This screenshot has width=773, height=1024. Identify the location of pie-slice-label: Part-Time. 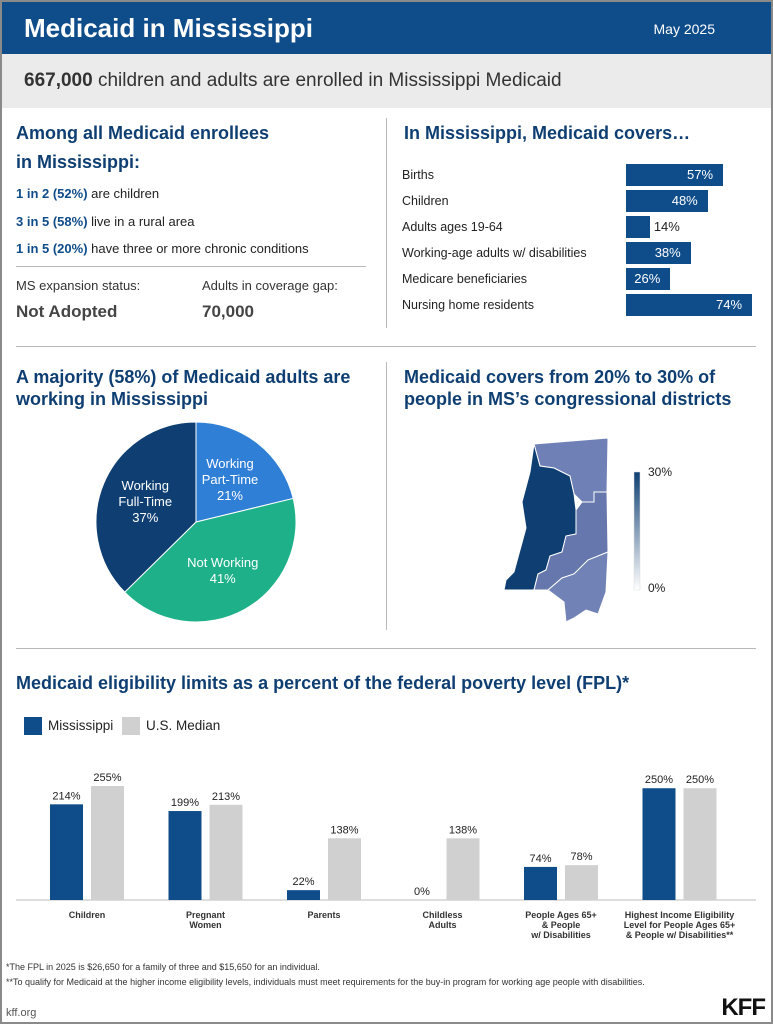
(230, 479).